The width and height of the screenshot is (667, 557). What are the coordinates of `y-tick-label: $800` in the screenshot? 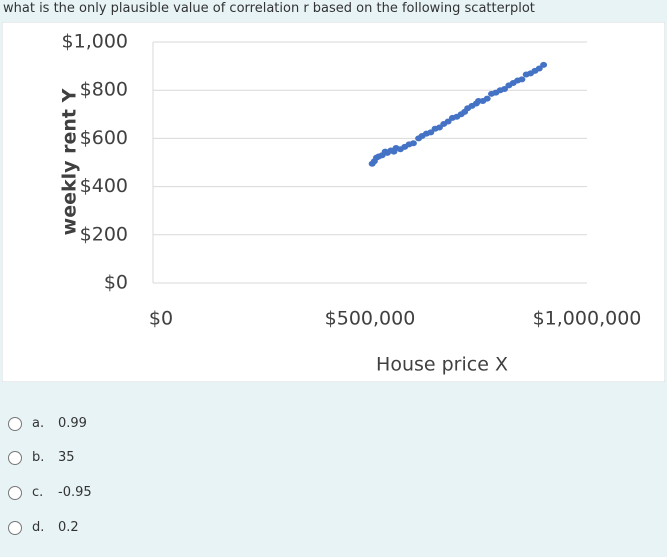 It's located at (104, 90).